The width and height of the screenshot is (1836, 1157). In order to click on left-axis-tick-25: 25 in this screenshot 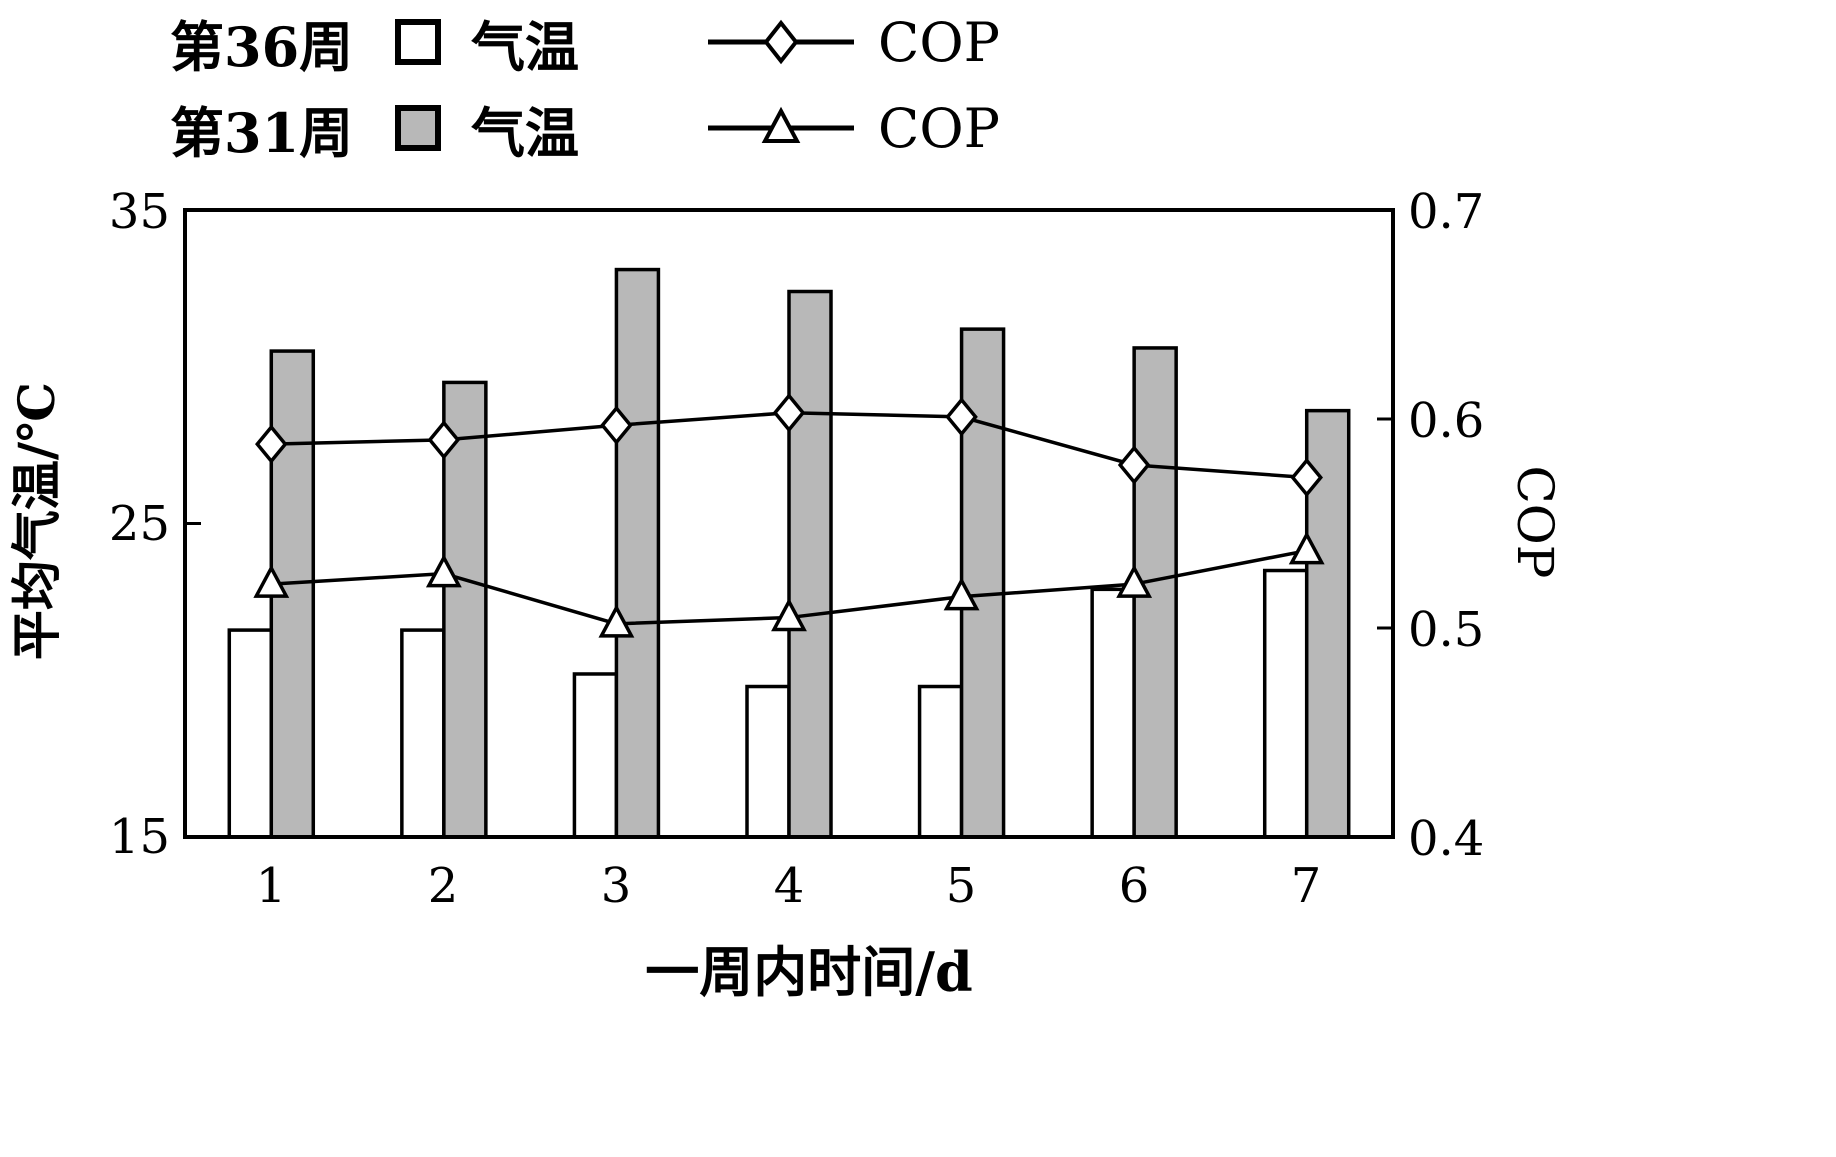, I will do `click(139, 524)`.